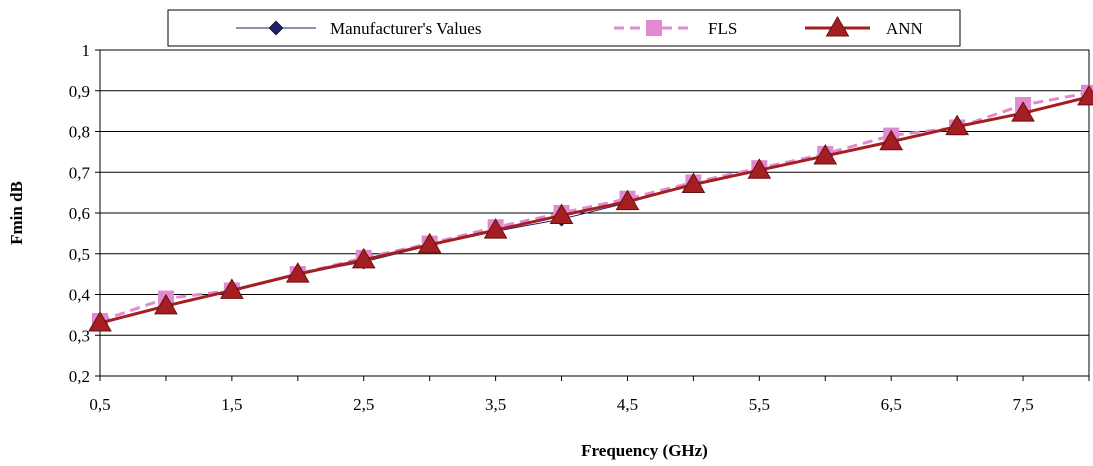  Describe the element at coordinates (16, 213) in the screenshot. I see `y-axis-title: Fmin dB` at that location.